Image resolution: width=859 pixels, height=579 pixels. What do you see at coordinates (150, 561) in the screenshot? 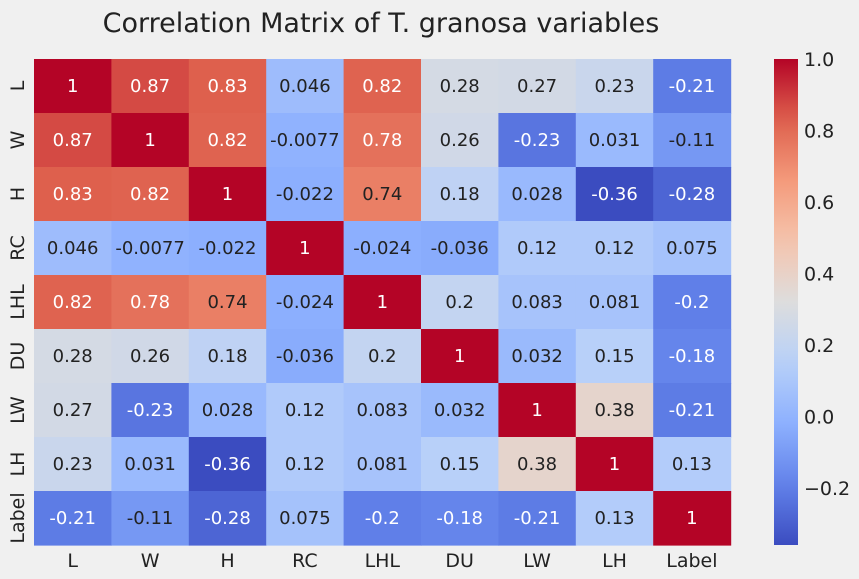
I see `x-tick-label: W` at bounding box center [150, 561].